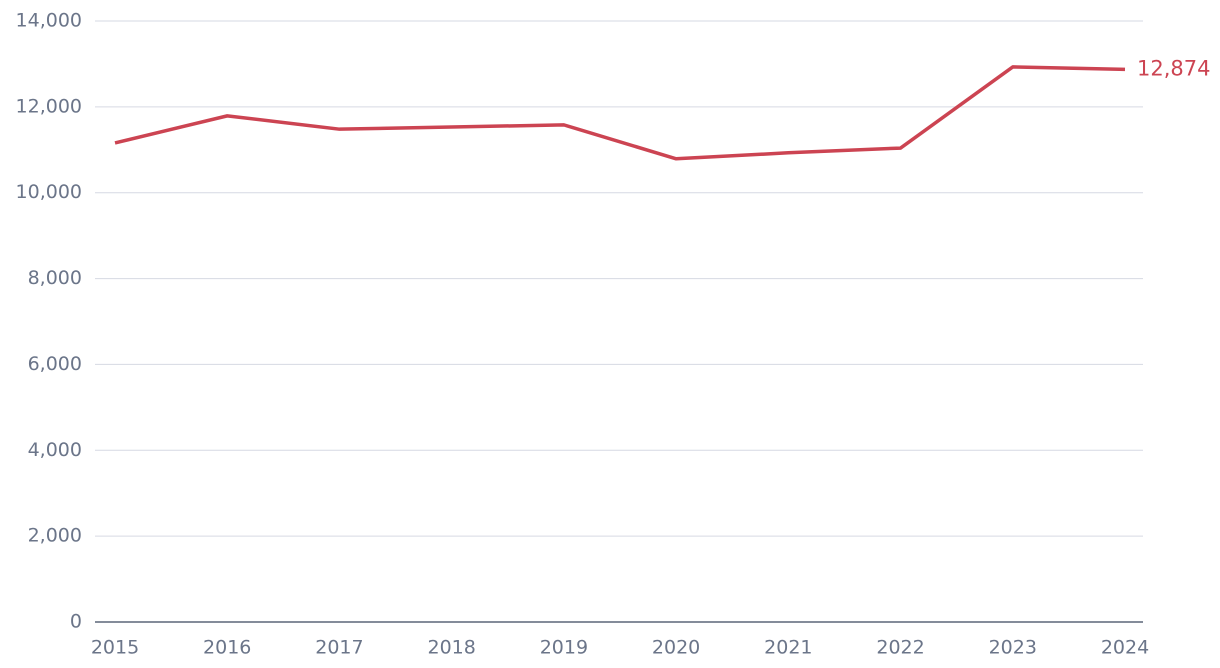 Image resolution: width=1220 pixels, height=668 pixels. What do you see at coordinates (1173, 68) in the screenshot?
I see `value-label: 12,874` at bounding box center [1173, 68].